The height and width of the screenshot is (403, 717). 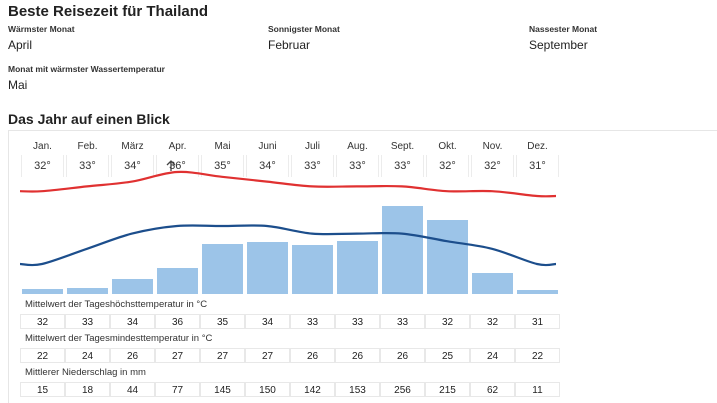 What do you see at coordinates (447, 389) in the screenshot?
I see `precipitation-value-cell: 215` at bounding box center [447, 389].